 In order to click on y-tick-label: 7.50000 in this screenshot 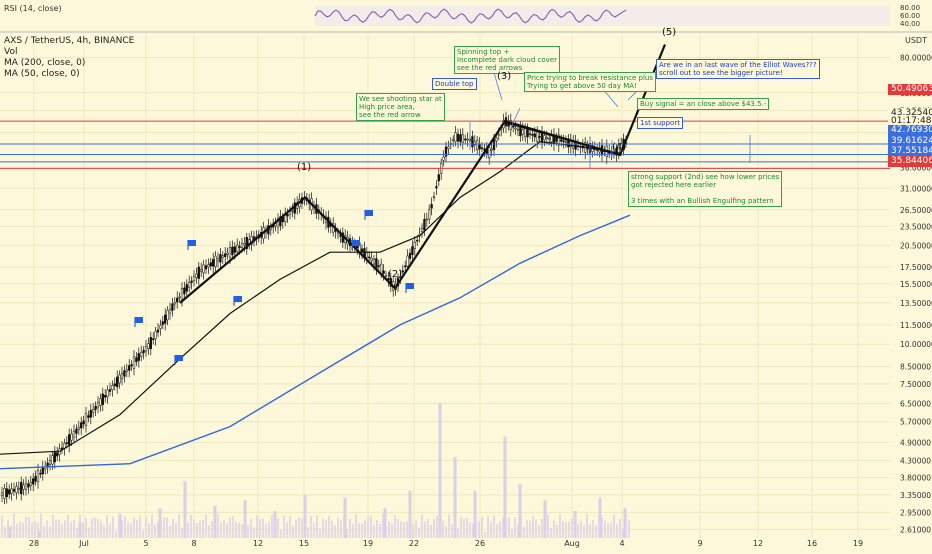, I will do `click(915, 384)`.